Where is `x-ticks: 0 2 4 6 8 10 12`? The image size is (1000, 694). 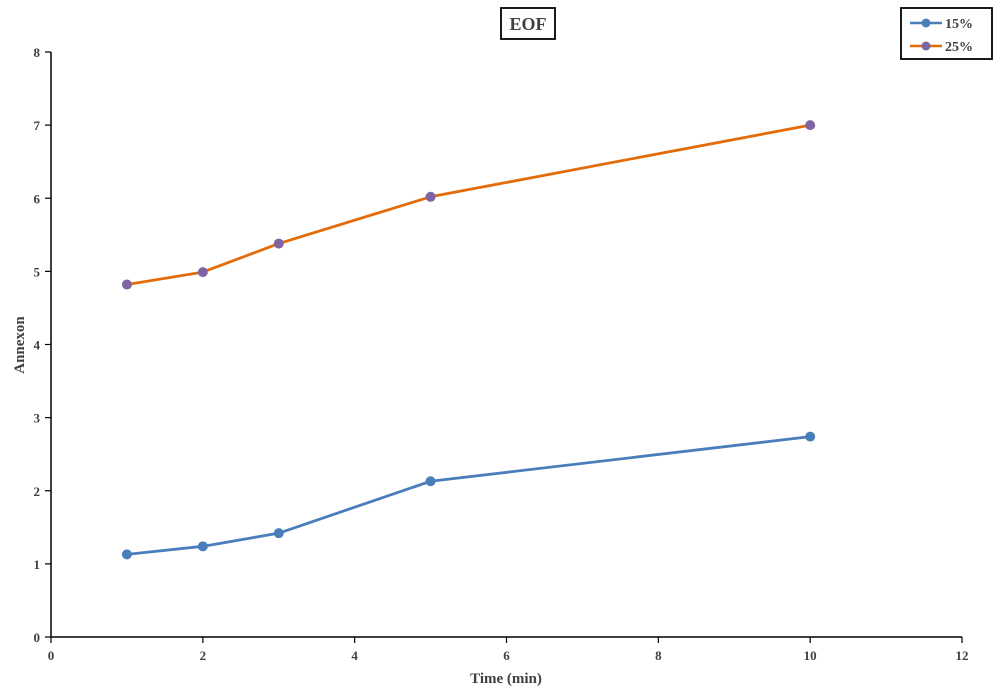
x-ticks: 0 2 4 6 8 10 12 is located at coordinates (508, 650).